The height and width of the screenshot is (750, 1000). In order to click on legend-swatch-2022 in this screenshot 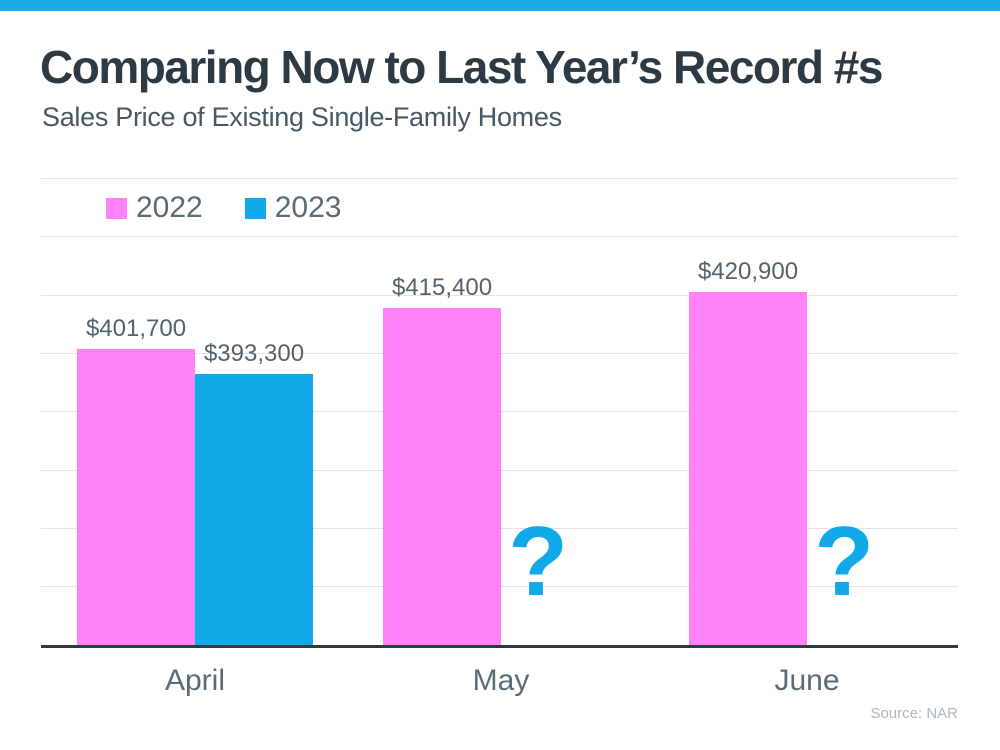, I will do `click(116, 208)`.